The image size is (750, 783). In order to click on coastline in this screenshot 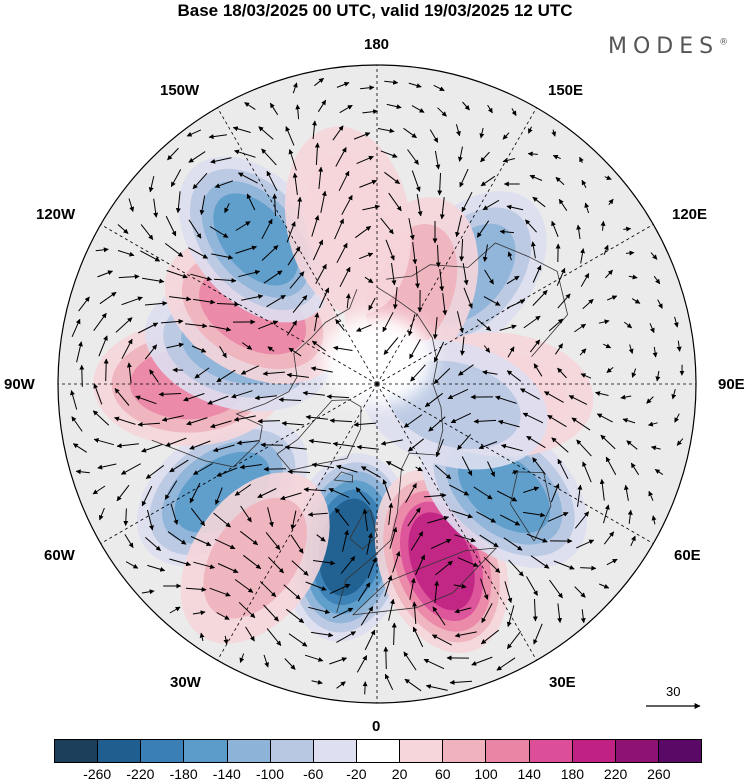, I will do `click(319, 435)`.